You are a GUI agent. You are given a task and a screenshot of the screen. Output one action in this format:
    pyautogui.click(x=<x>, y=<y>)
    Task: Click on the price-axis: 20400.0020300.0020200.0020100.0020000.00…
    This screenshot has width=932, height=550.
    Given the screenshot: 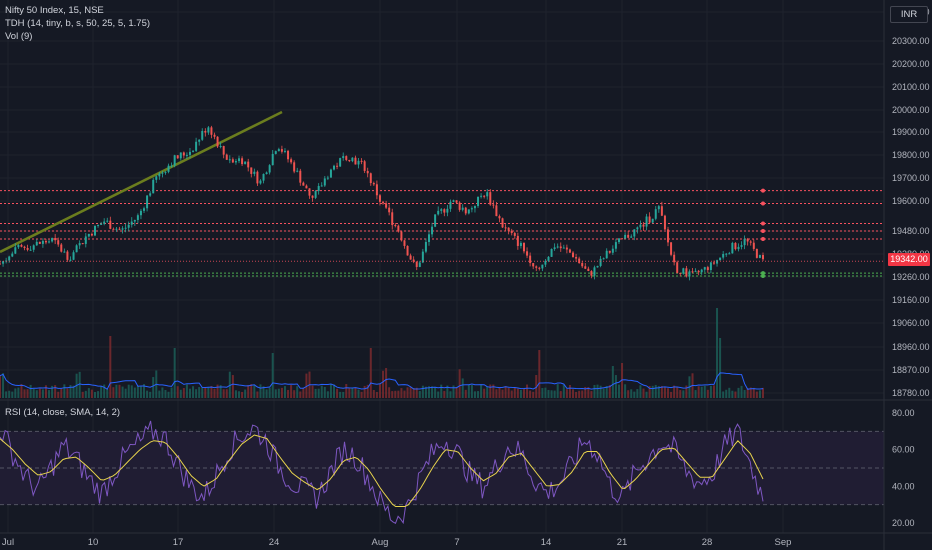 What is the action you would take?
    pyautogui.click(x=911, y=202)
    